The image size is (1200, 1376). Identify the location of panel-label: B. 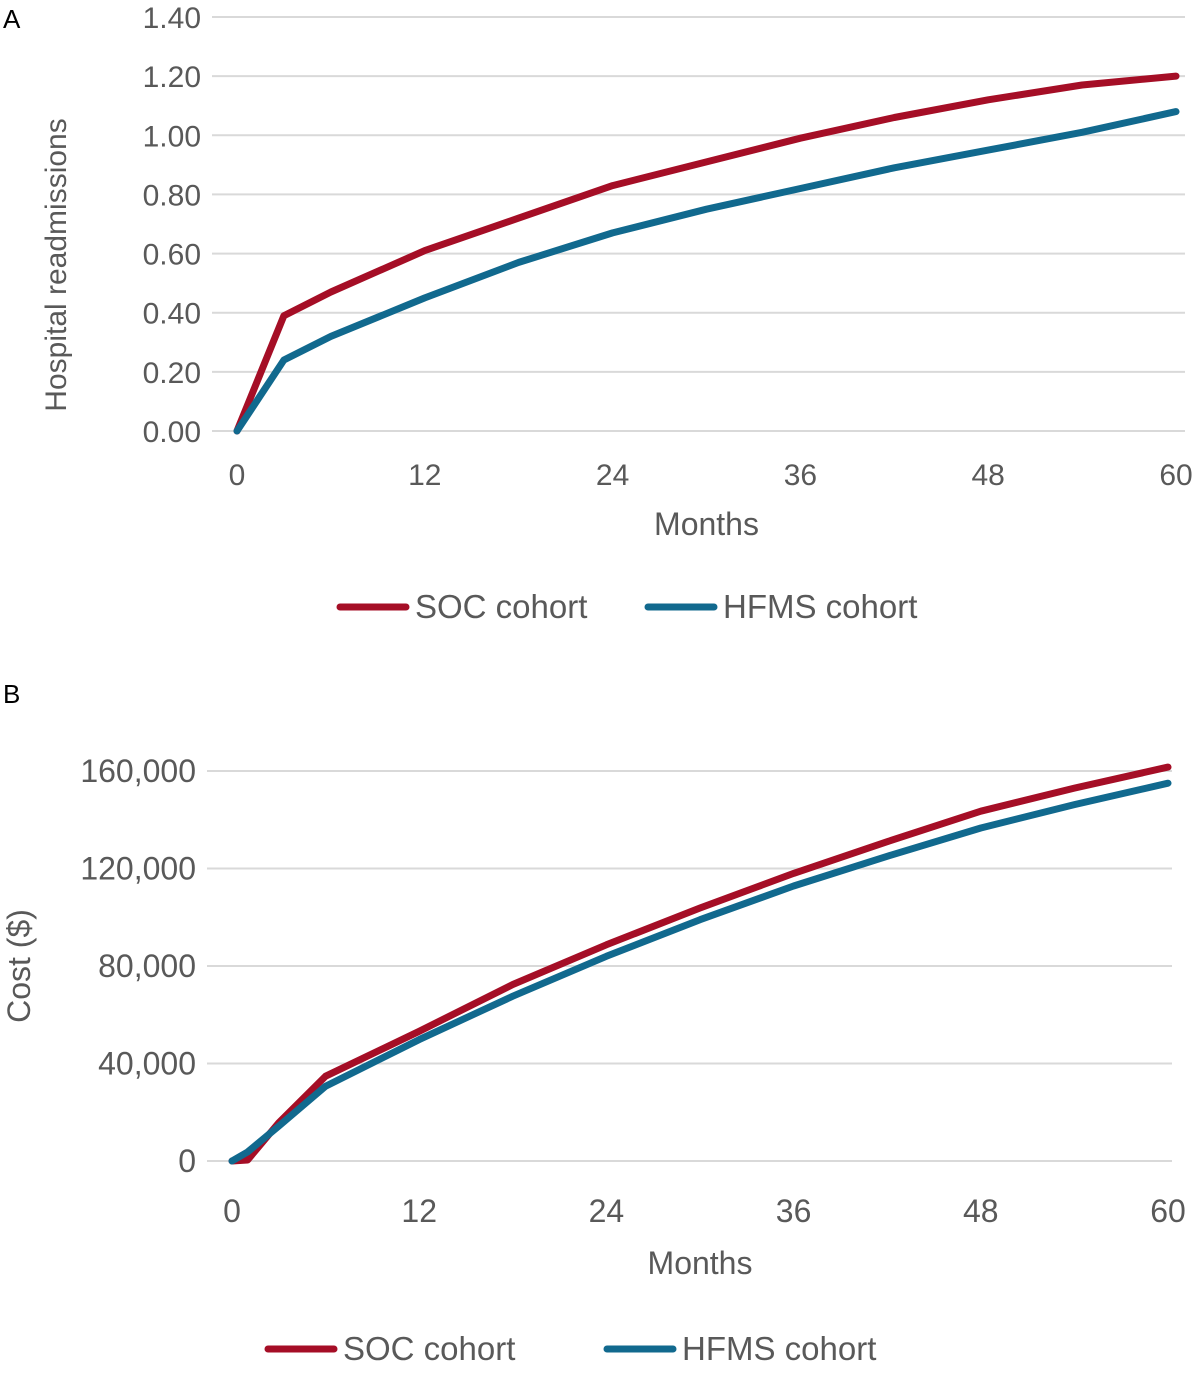
(11, 694).